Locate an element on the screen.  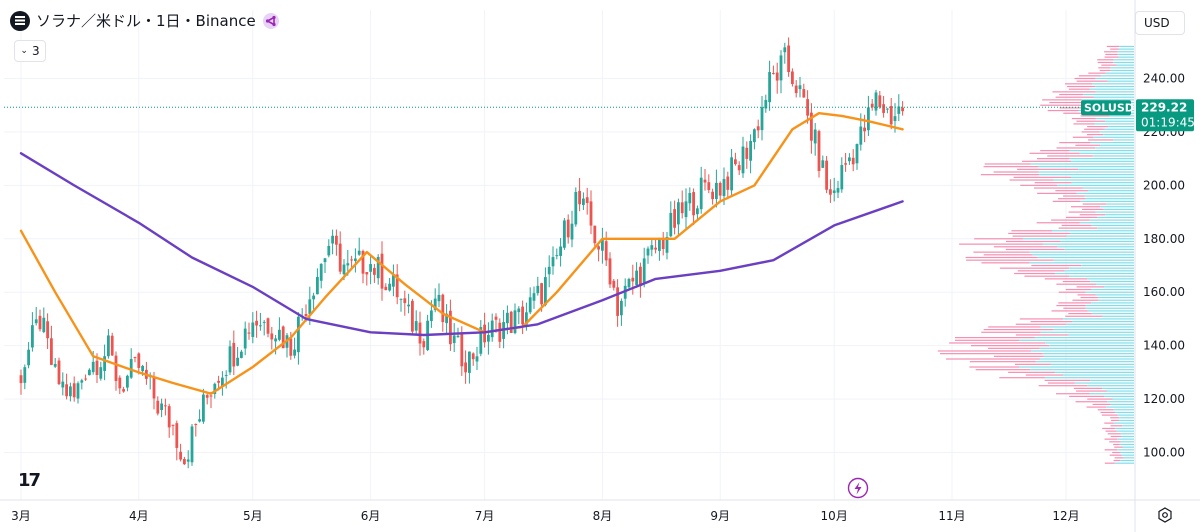
symbol-header: ソラナ／米ドル・1日・Binance is located at coordinates (145, 20).